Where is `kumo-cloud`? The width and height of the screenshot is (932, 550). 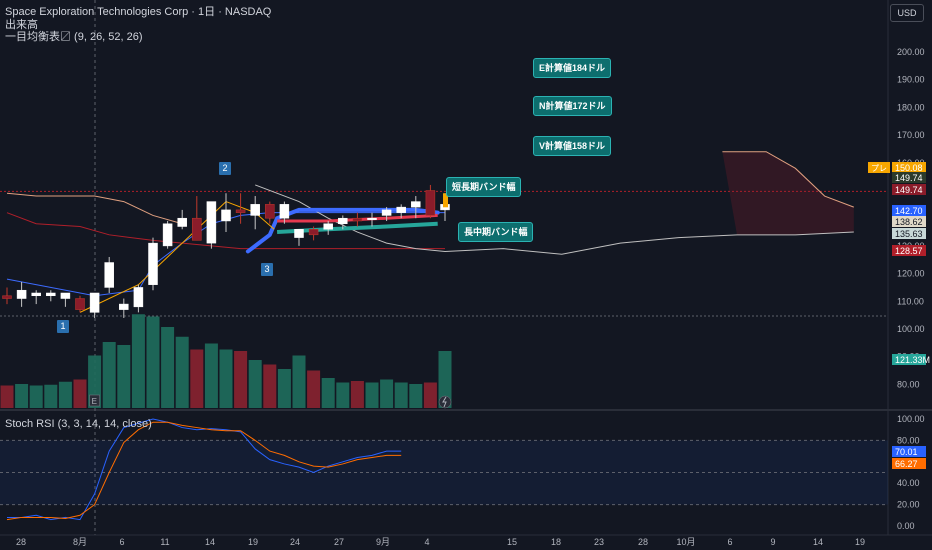 kumo-cloud is located at coordinates (788, 193).